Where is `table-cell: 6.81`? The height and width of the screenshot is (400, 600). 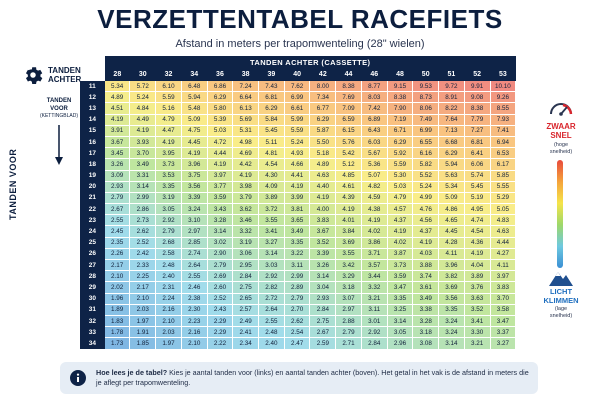
table-cell: 6.81 is located at coordinates (477, 142).